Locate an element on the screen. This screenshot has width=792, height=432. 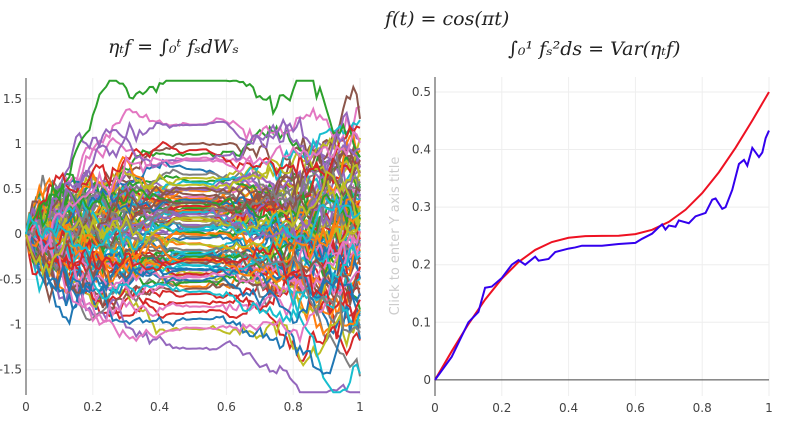
y-tick-label: 0.3 is located at coordinates (421, 207).